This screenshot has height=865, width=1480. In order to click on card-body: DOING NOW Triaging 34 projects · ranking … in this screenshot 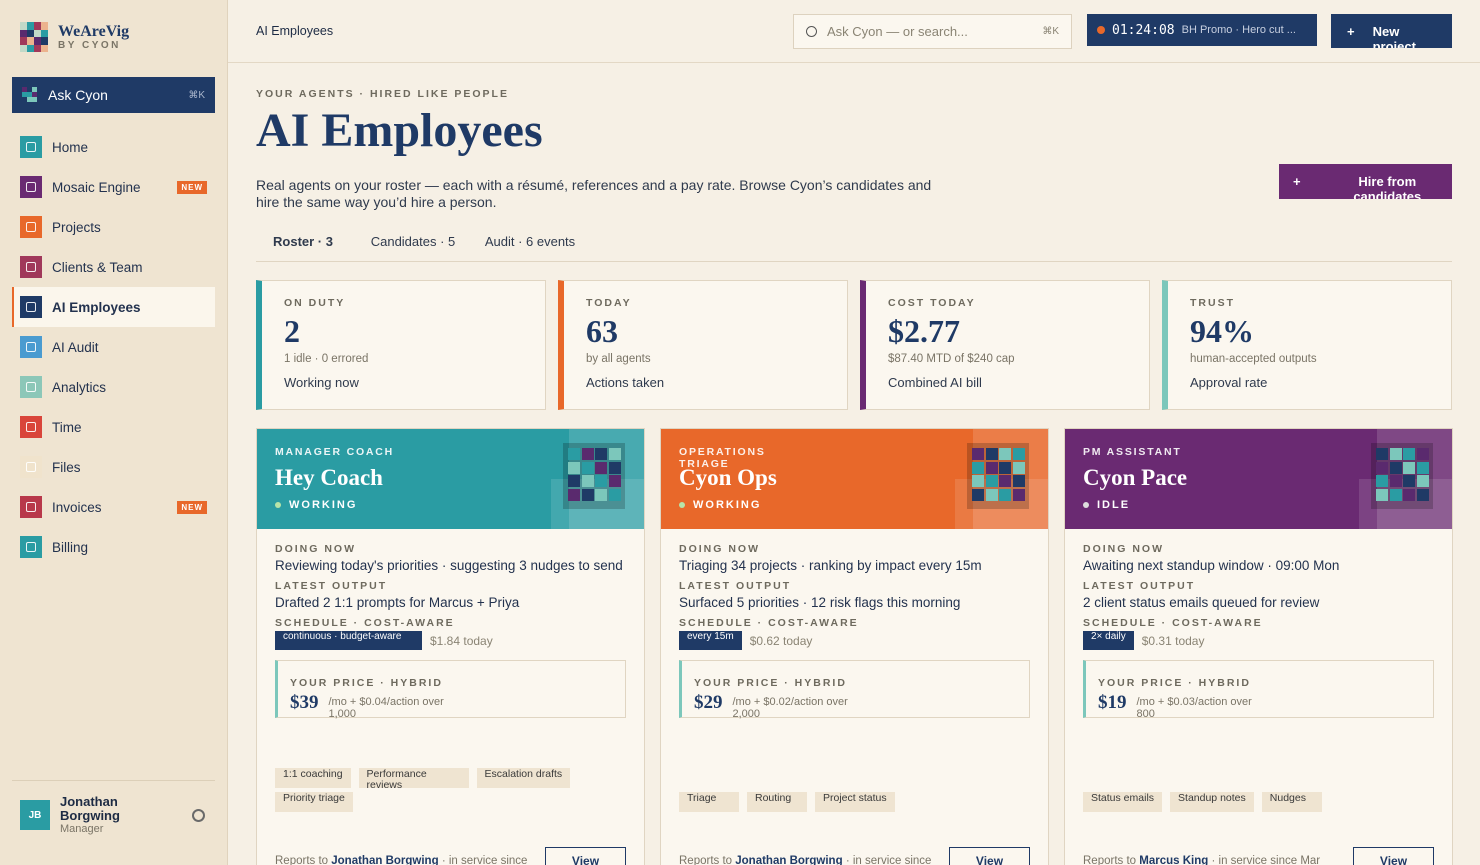, I will do `click(854, 697)`.